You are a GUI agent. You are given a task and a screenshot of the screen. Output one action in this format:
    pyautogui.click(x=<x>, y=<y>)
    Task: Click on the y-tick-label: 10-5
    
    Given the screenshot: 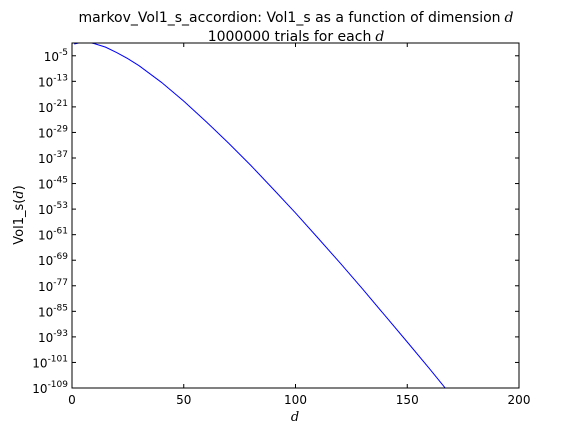 What is the action you would take?
    pyautogui.click(x=56, y=56)
    